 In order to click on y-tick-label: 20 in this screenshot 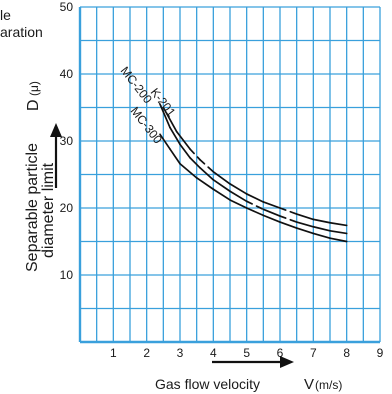, I will do `click(67, 208)`.